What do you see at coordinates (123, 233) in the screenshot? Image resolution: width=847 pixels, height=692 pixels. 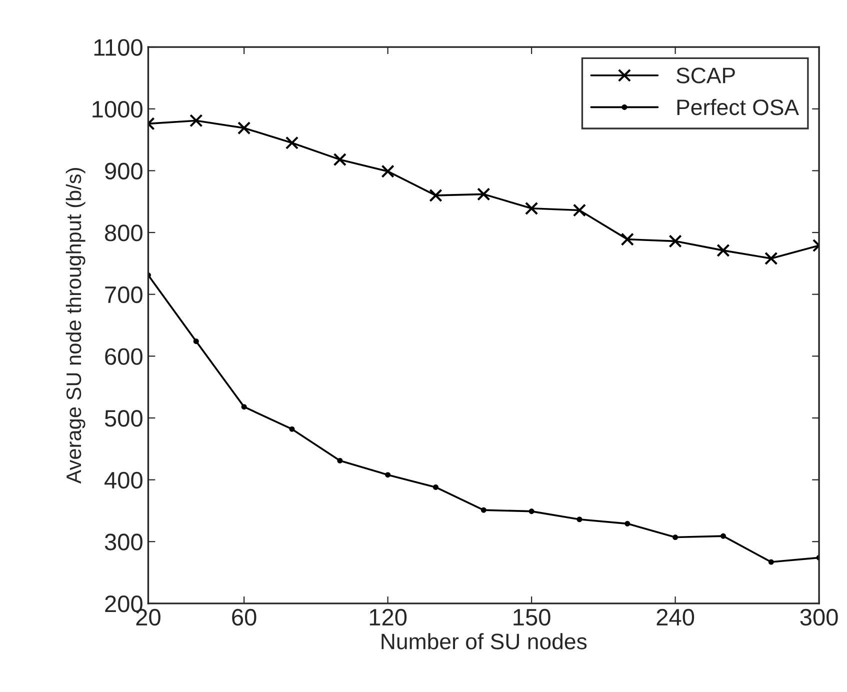 I see `y-tick-label: 800` at bounding box center [123, 233].